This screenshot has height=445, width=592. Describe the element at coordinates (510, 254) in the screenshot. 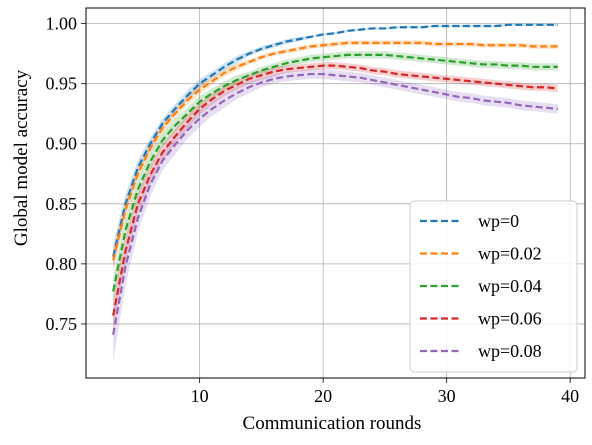

I see `legend-label-1: wp=0.02` at that location.